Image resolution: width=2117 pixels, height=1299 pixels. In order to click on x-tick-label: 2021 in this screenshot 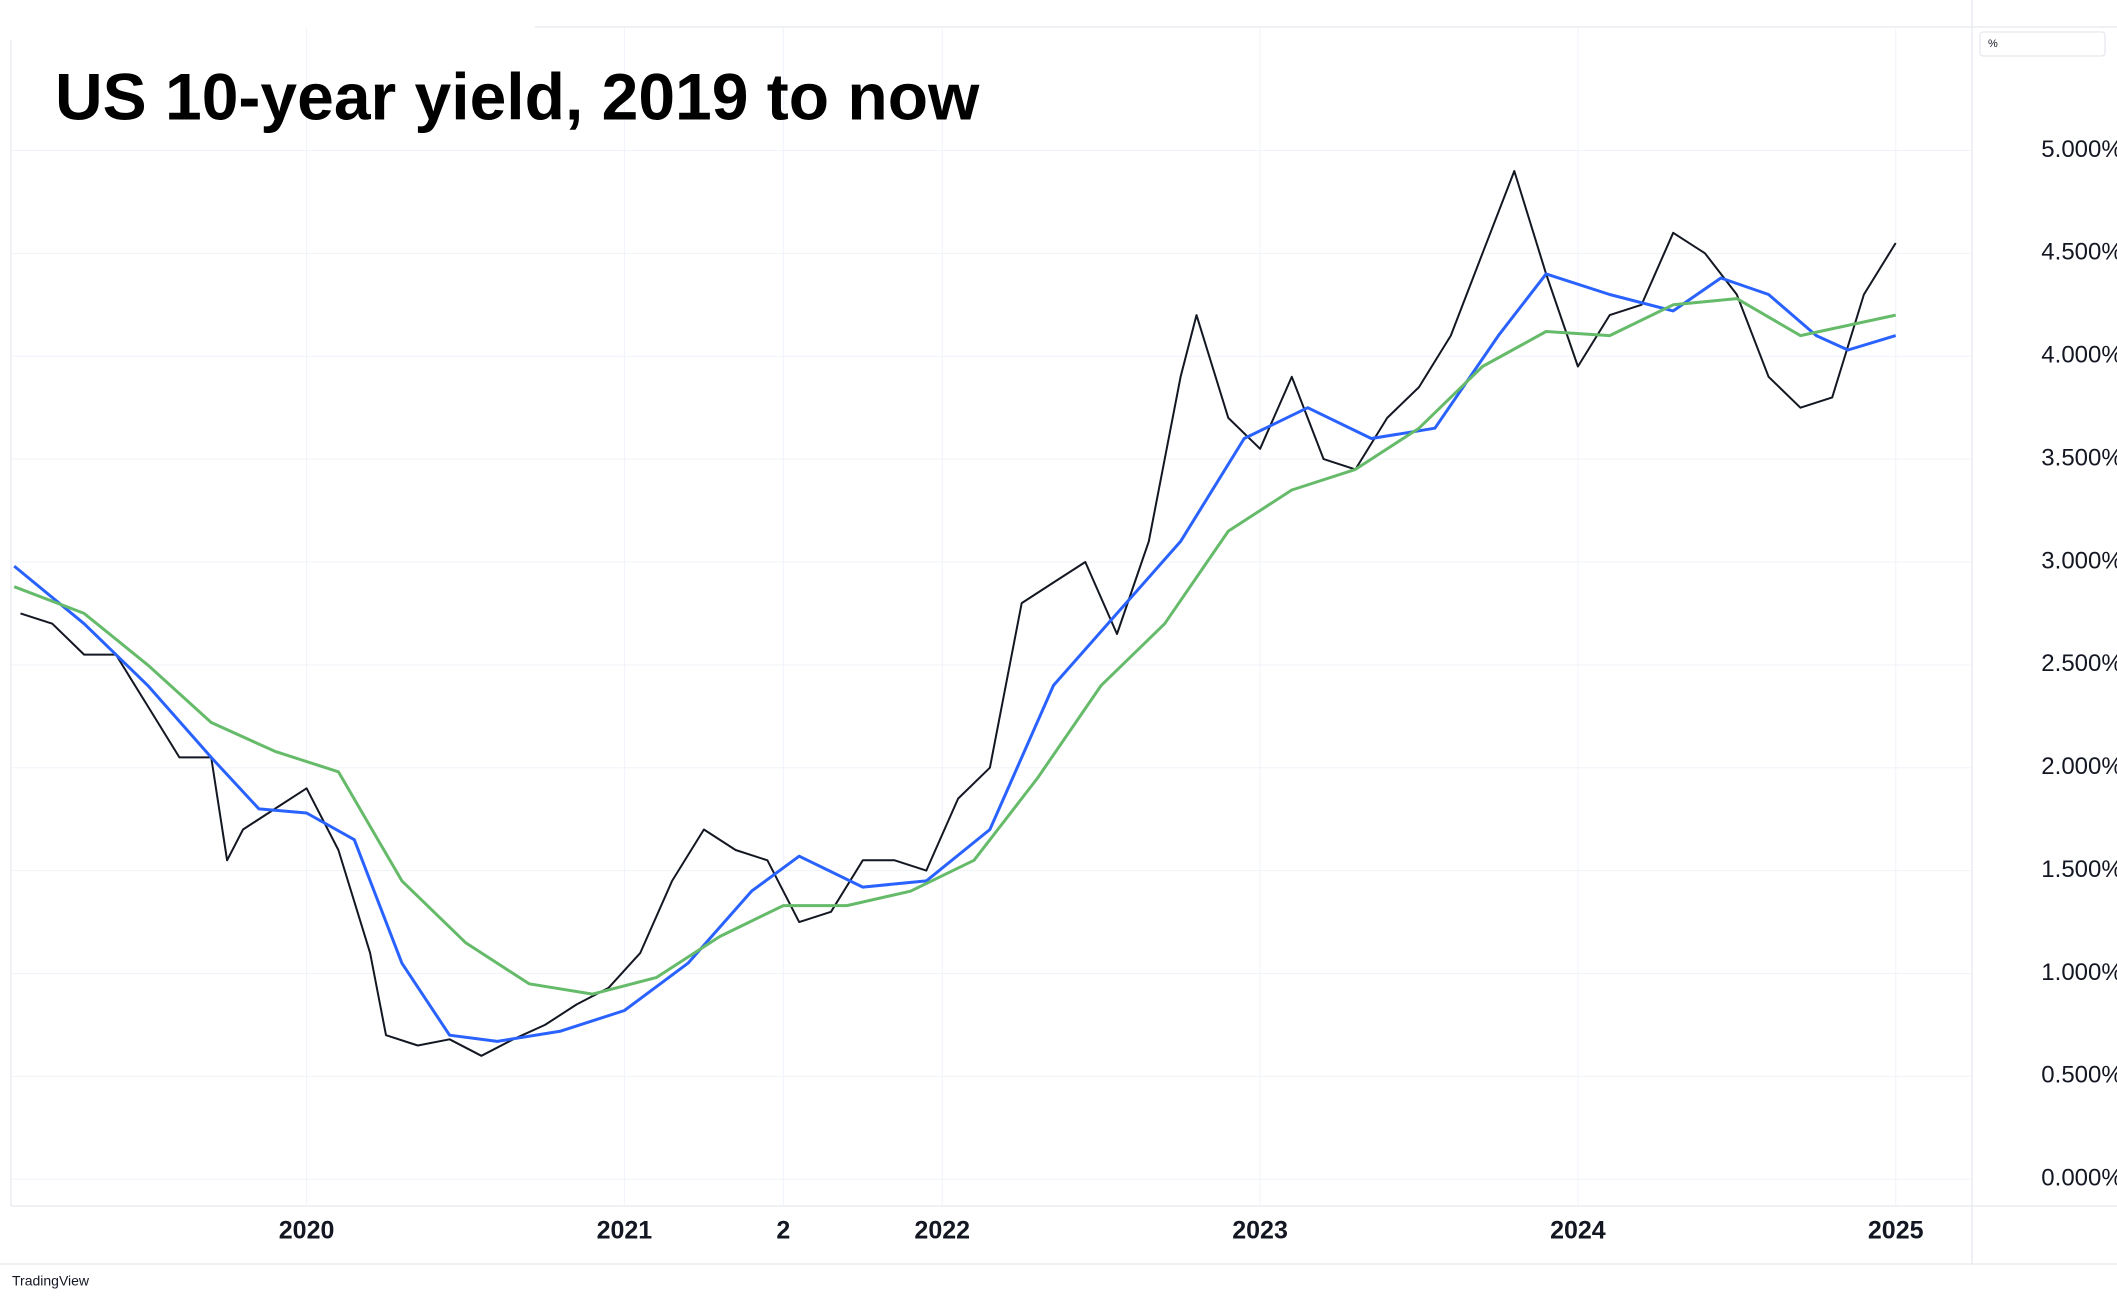, I will do `click(625, 1231)`.